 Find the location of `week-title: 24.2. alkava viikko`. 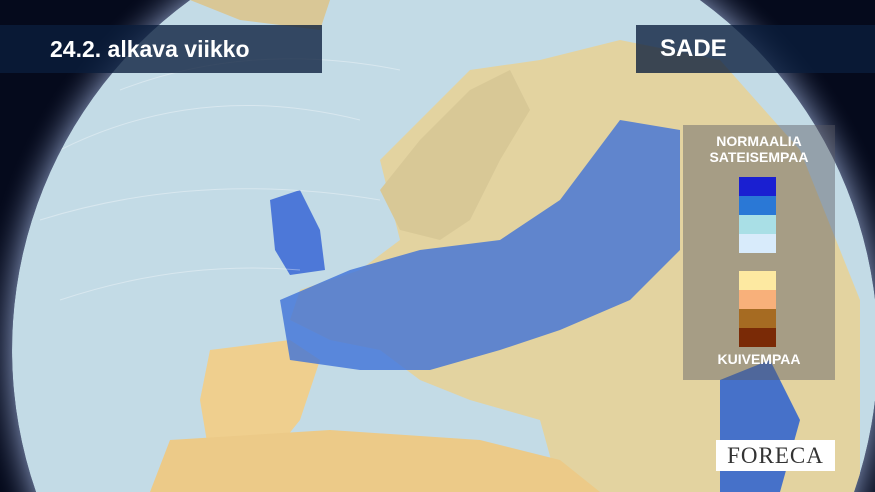

week-title: 24.2. alkava viikko is located at coordinates (161, 49).